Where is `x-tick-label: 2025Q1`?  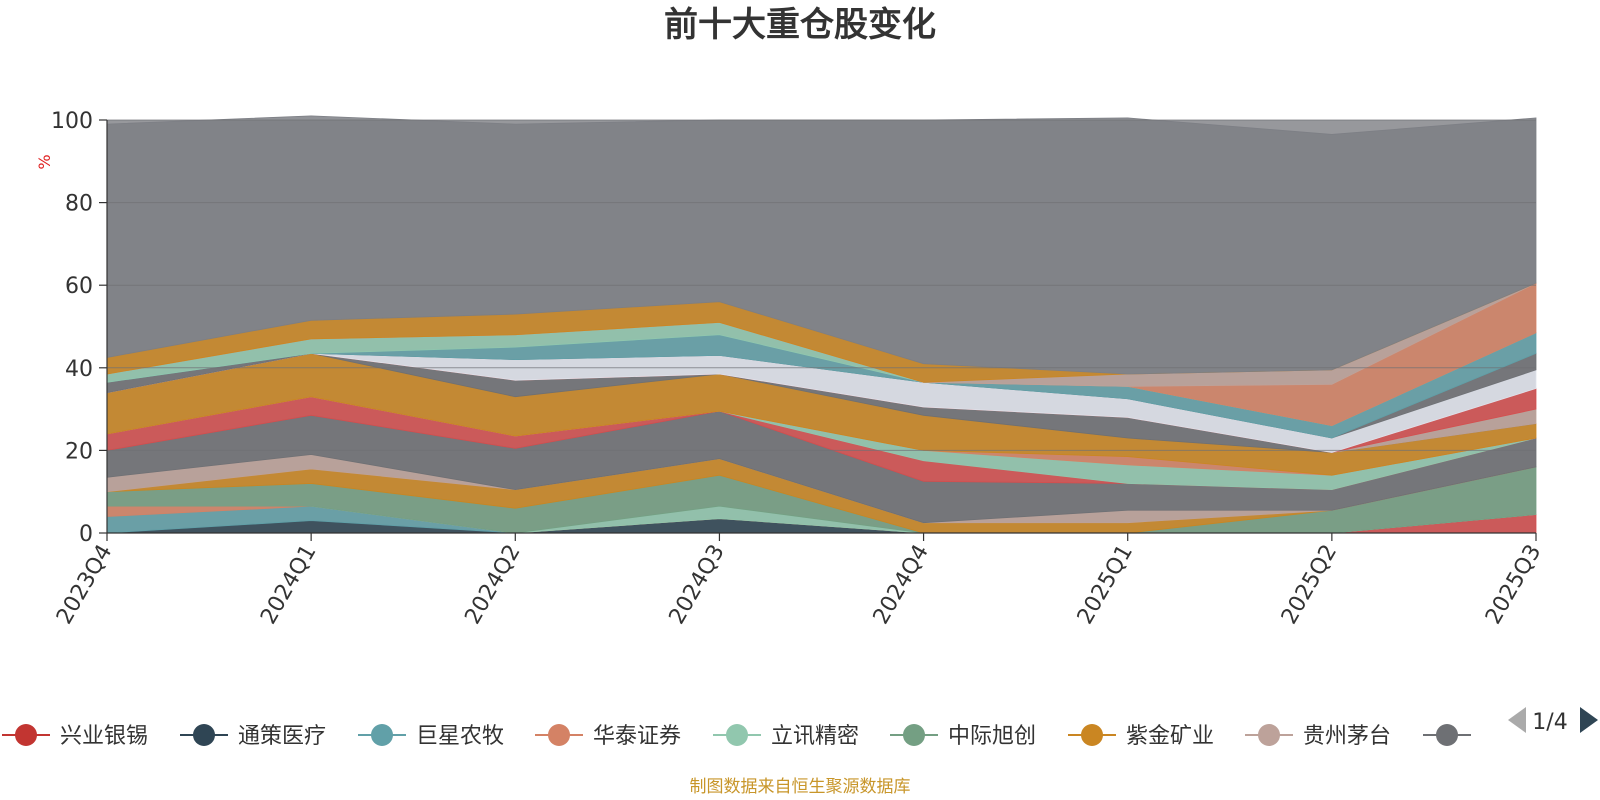
x-tick-label: 2025Q1 is located at coordinates (1105, 585).